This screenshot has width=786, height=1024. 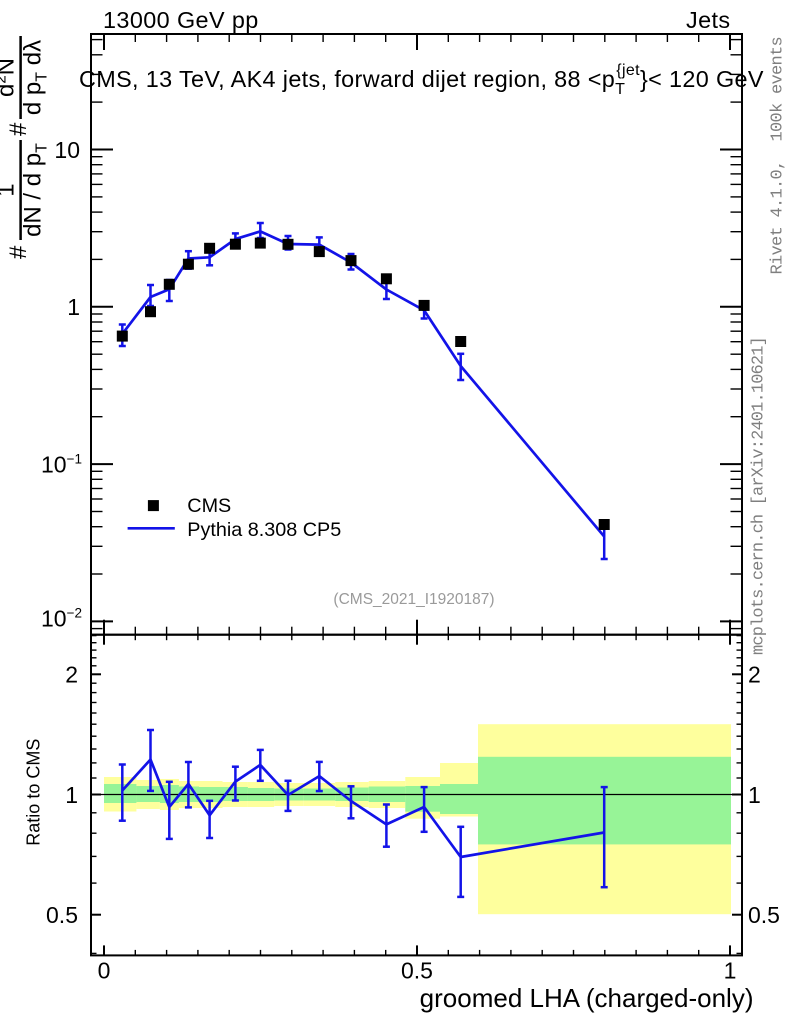 What do you see at coordinates (264, 530) in the screenshot?
I see `svg-text: Pythia 8.308 CP5` at bounding box center [264, 530].